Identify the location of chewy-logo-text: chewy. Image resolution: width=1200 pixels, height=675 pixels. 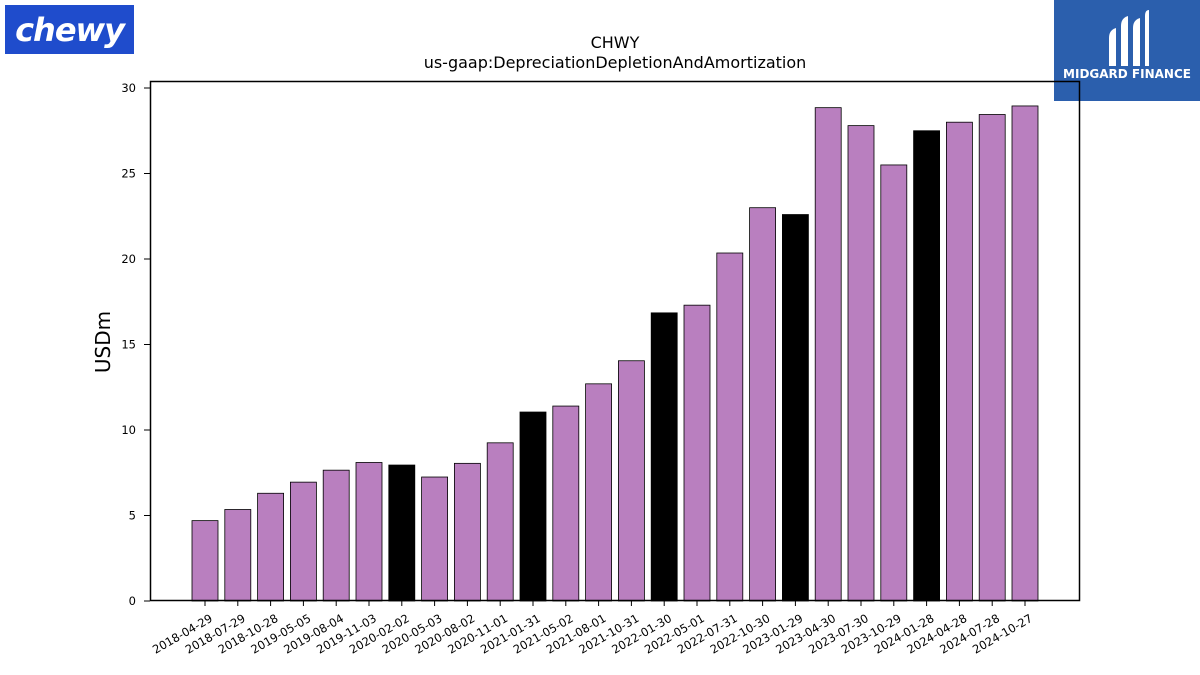
(70, 29).